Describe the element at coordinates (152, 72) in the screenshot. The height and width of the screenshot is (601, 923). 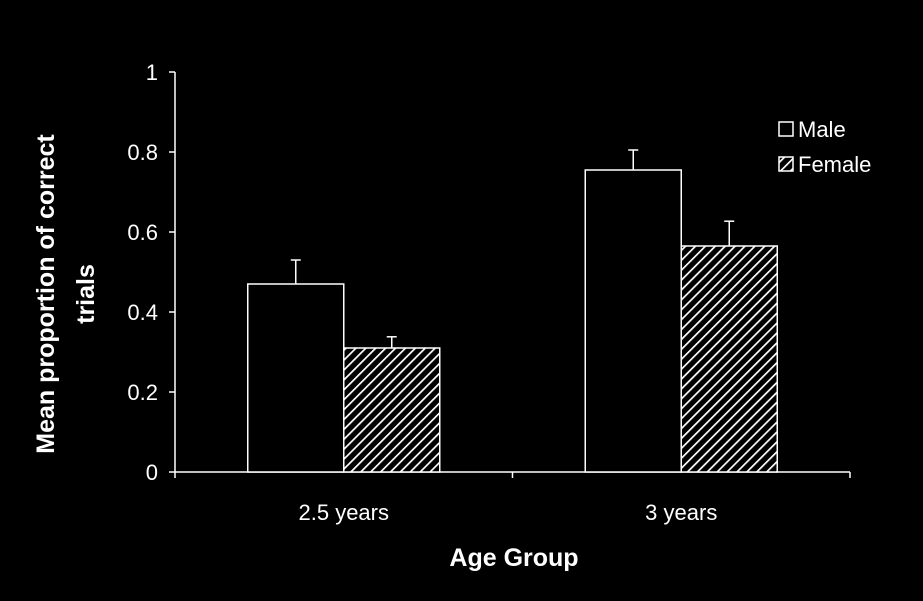
I see `y-tick-label: 1` at that location.